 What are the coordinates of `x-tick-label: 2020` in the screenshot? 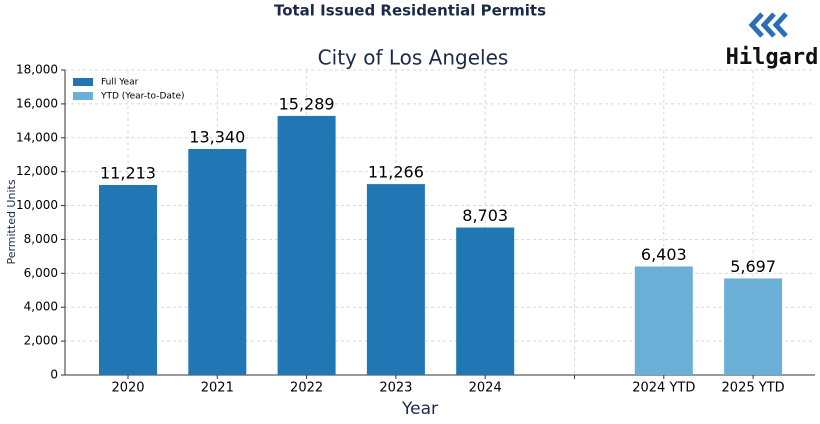 It's located at (127, 388).